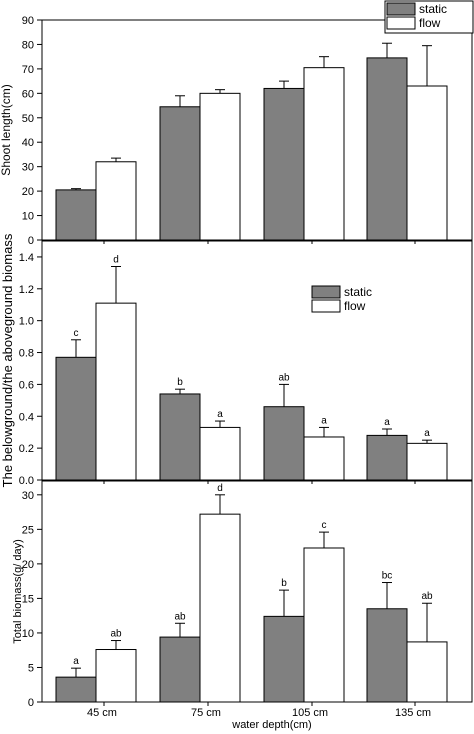 This screenshot has height=734, width=474. Describe the element at coordinates (102, 713) in the screenshot. I see `x-tick-label: 45 cm` at that location.